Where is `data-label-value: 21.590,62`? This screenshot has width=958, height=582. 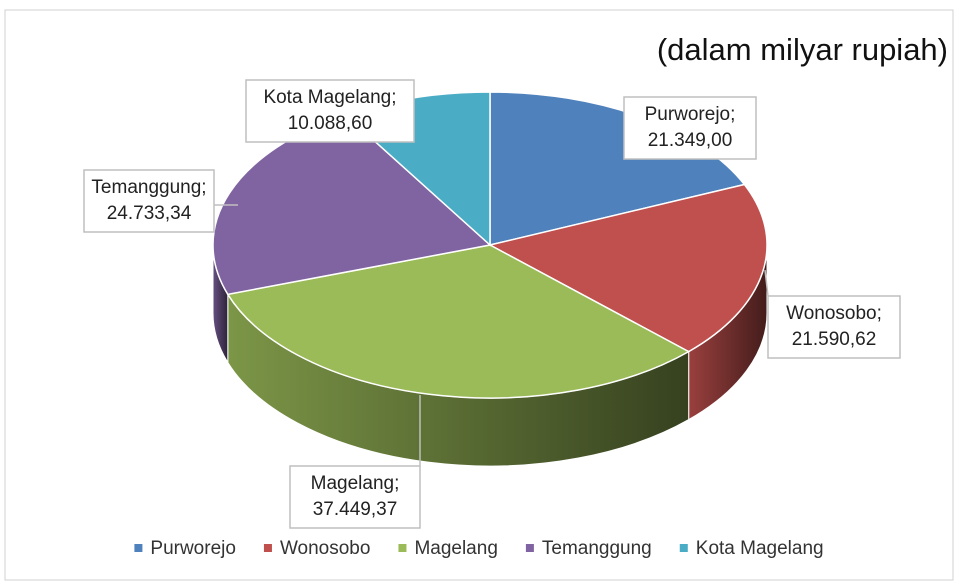 data-label-value: 21.590,62 is located at coordinates (834, 339).